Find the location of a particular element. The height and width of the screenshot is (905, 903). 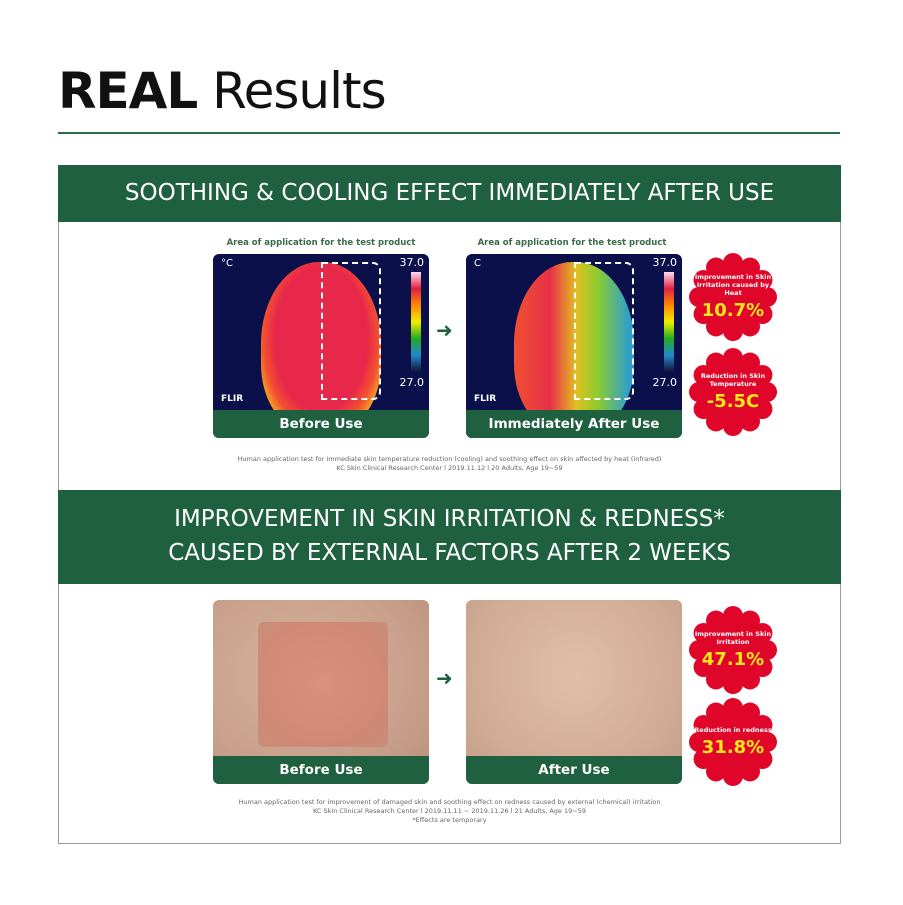

stat-badge: Reduction in redness 31.8% is located at coordinates (733, 742).